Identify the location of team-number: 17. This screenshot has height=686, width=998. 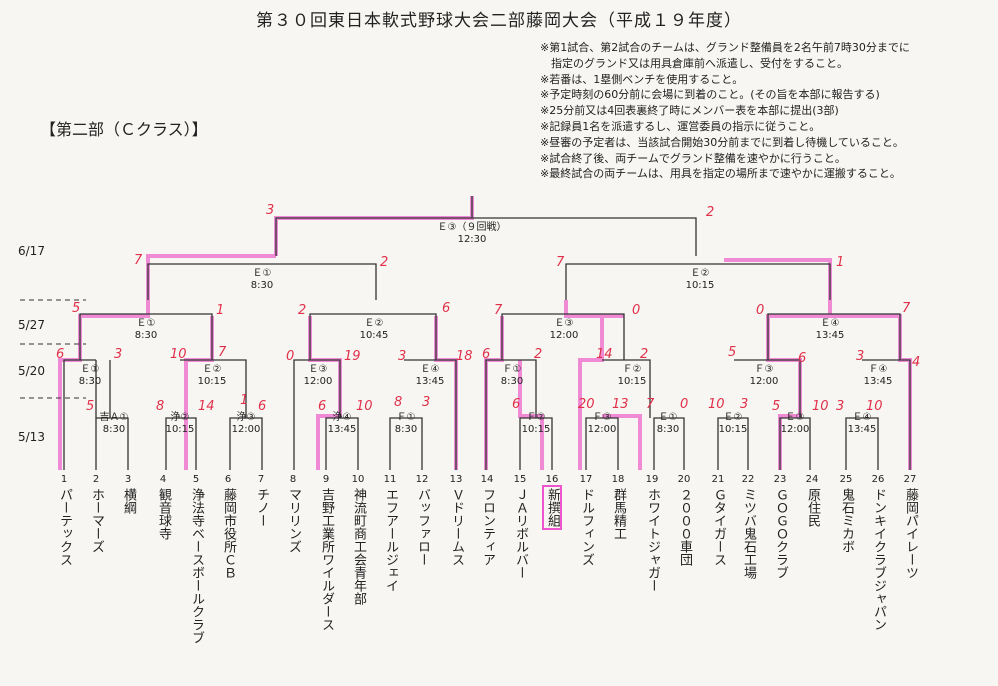
(586, 479).